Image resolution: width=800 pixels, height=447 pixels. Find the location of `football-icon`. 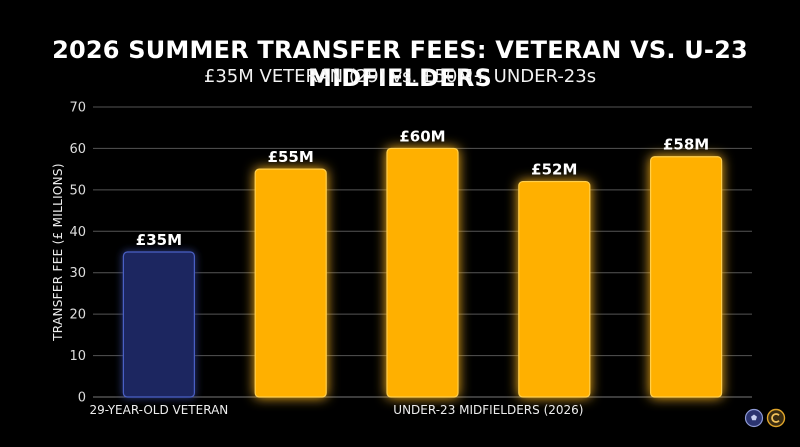

football-icon is located at coordinates (754, 418).